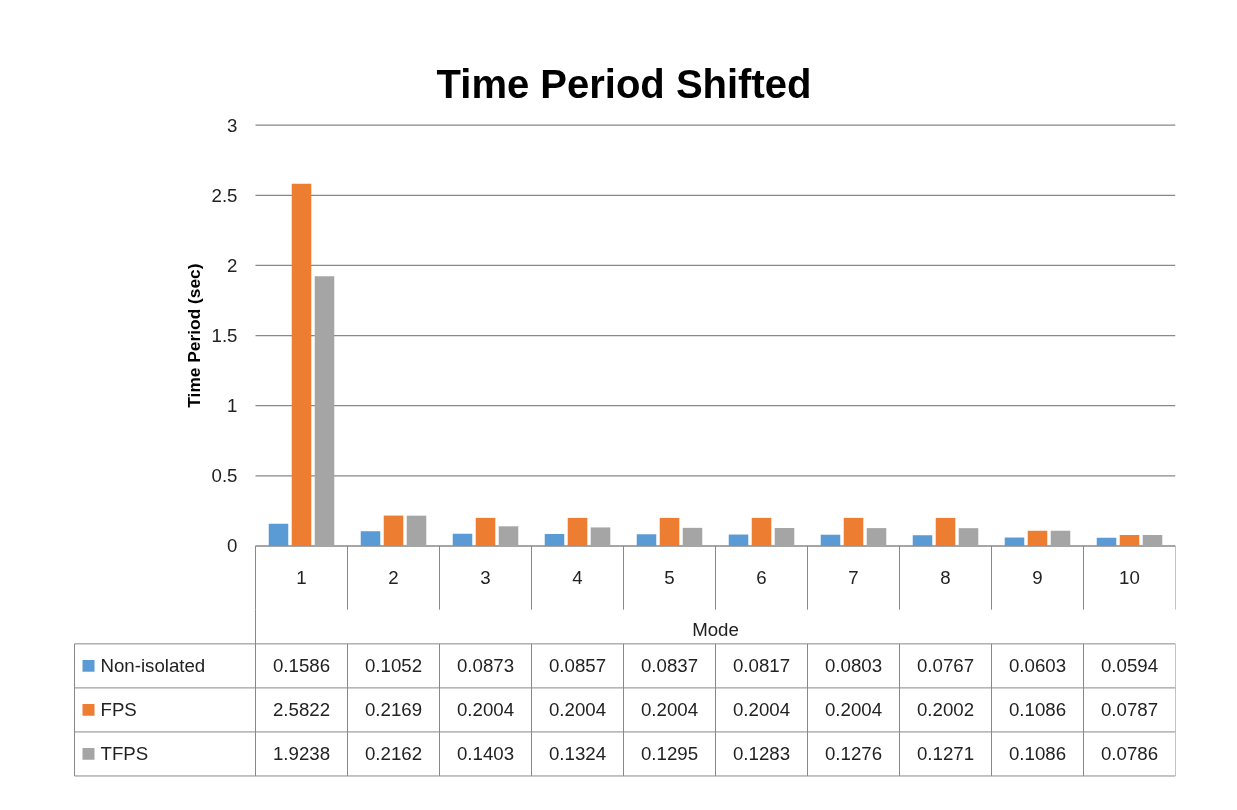 The width and height of the screenshot is (1237, 810). I want to click on y-tick-label: 2, so click(232, 265).